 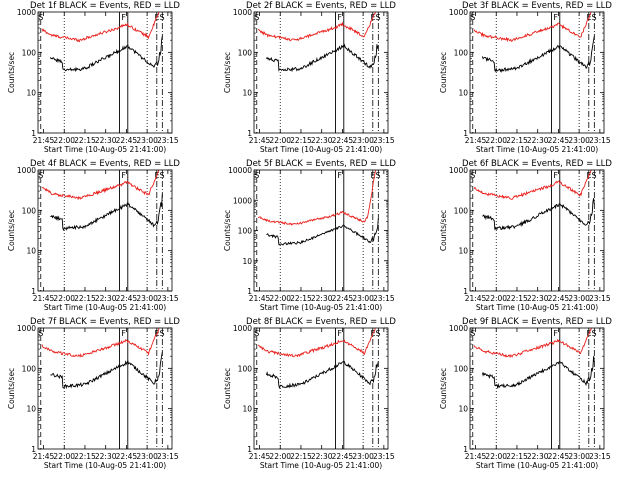 I want to click on marker-label: F, so click(x=339, y=333).